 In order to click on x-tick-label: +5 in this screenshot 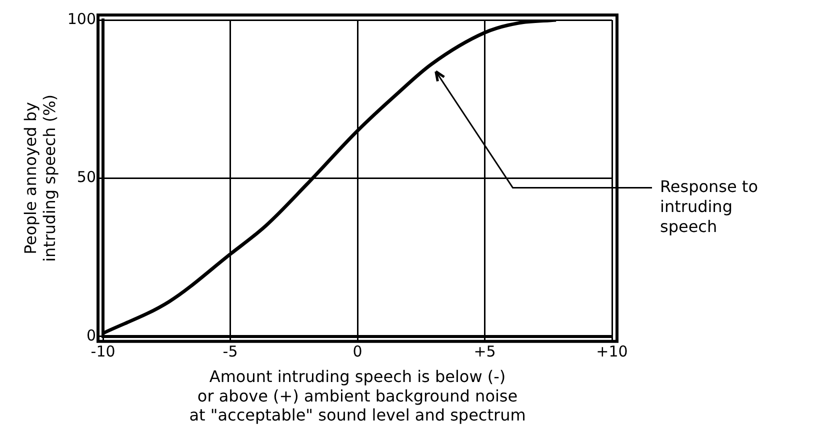, I will do `click(485, 351)`.